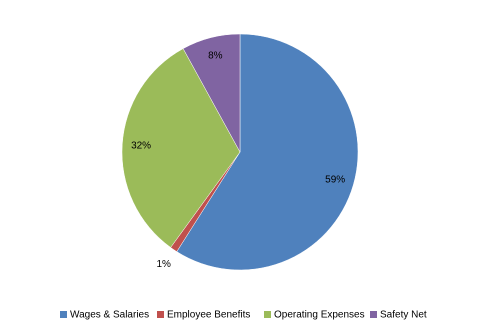 This screenshot has width=480, height=333. I want to click on legend-label: Operating Expenses, so click(319, 315).